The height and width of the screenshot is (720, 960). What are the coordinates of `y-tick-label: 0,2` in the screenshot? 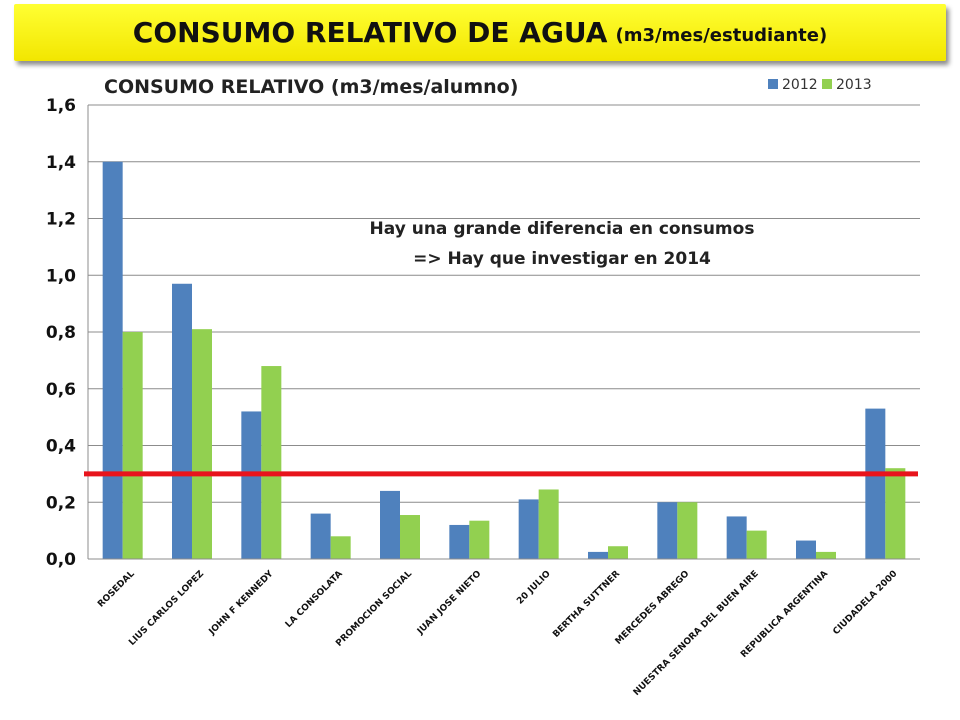 It's located at (61, 503).